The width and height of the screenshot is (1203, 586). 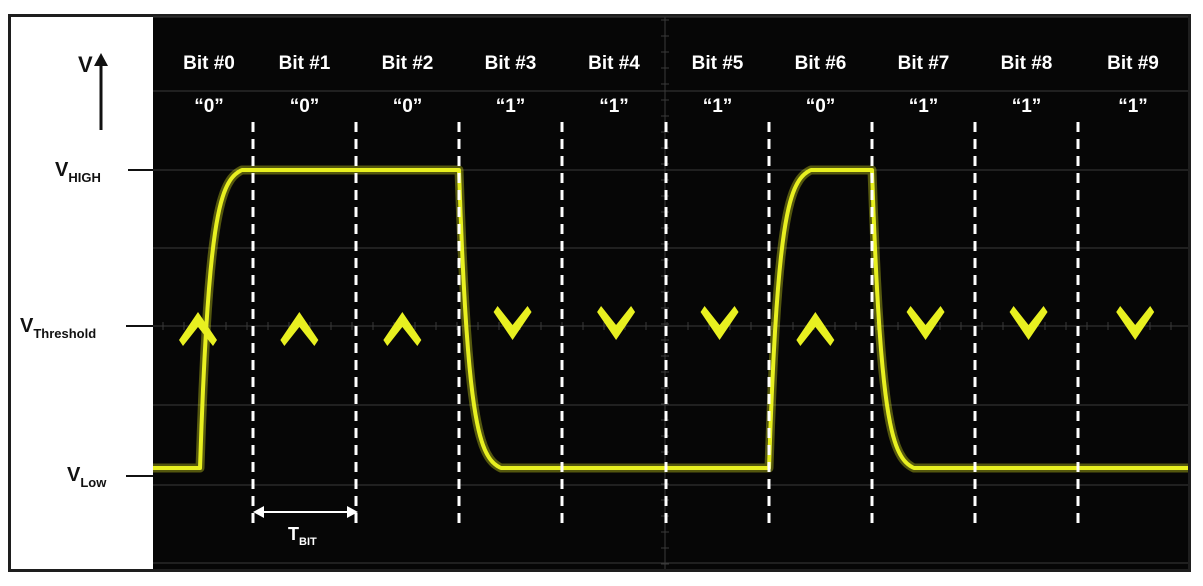 I want to click on v-high-level: VHIGH, so click(x=104, y=172).